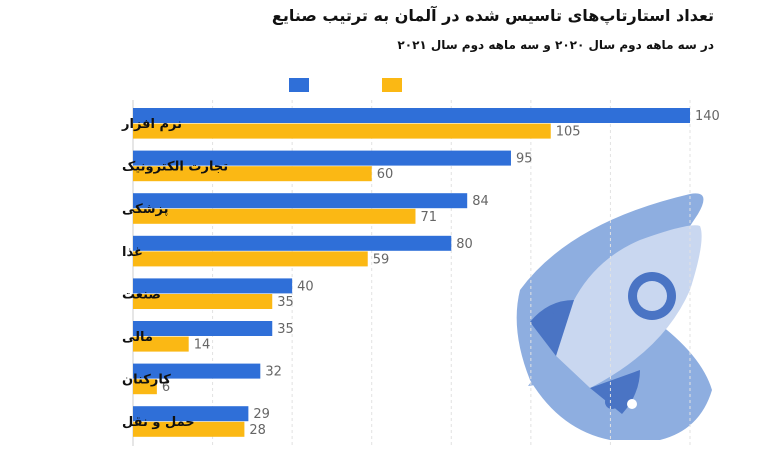  Describe the element at coordinates (428, 217) in the screenshot. I see `data-label: 71` at that location.